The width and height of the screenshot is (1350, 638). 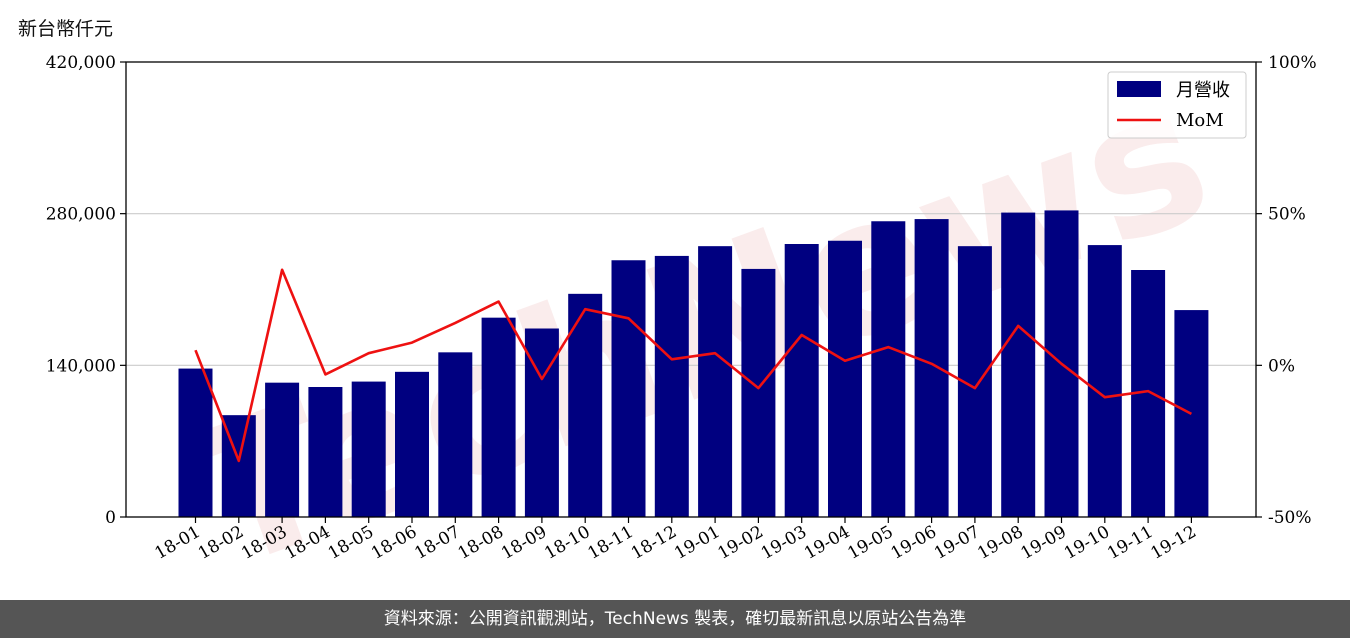 I want to click on right-tick-label-2: 50%, so click(x=1287, y=215).